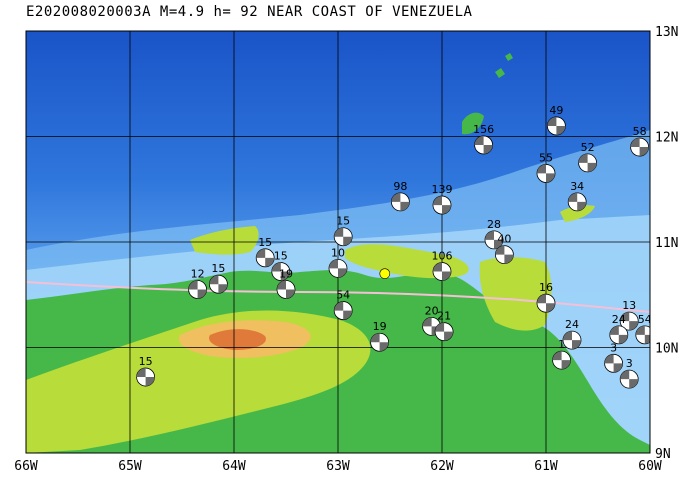 The width and height of the screenshot is (695, 482). What do you see at coordinates (577, 213) in the screenshot?
I see `island-tobago` at bounding box center [577, 213].